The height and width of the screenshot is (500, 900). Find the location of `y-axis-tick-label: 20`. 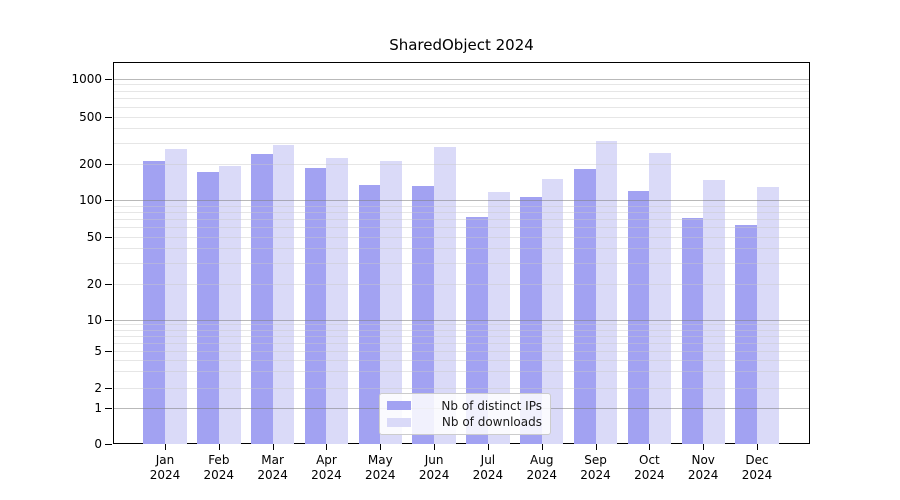

y-axis-tick-label: 20 is located at coordinates (94, 283).